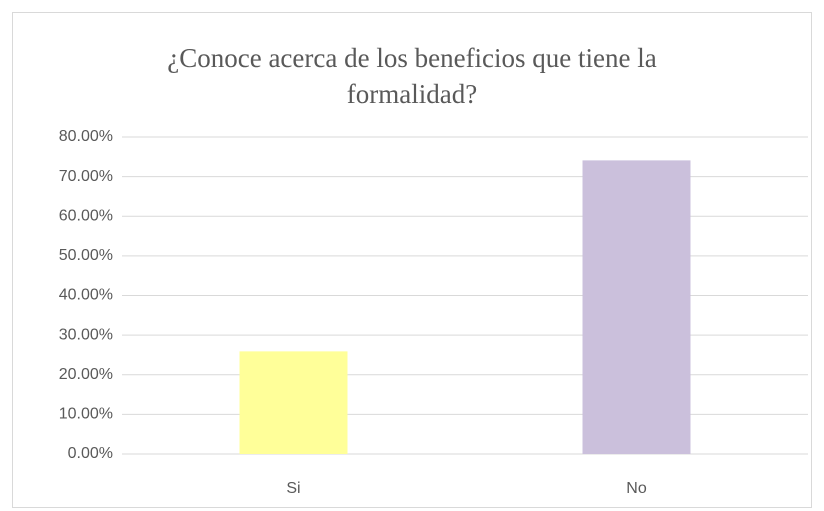 The width and height of the screenshot is (824, 511). Describe the element at coordinates (86, 374) in the screenshot. I see `y-tick-label: 20.00%` at that location.